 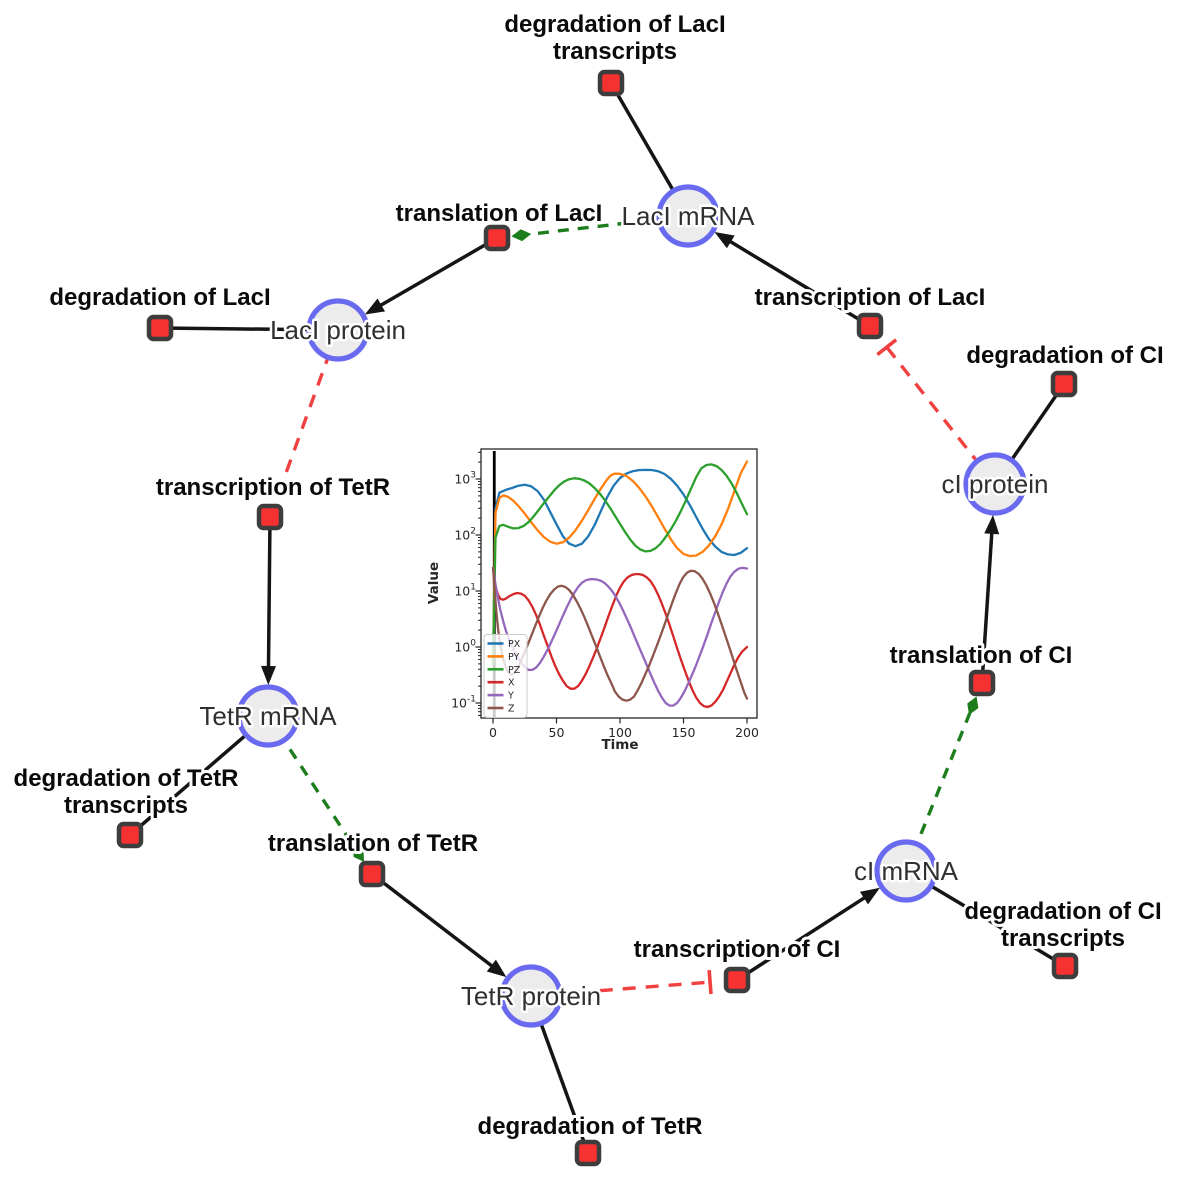 I want to click on species-label: LacI protein, so click(x=338, y=330).